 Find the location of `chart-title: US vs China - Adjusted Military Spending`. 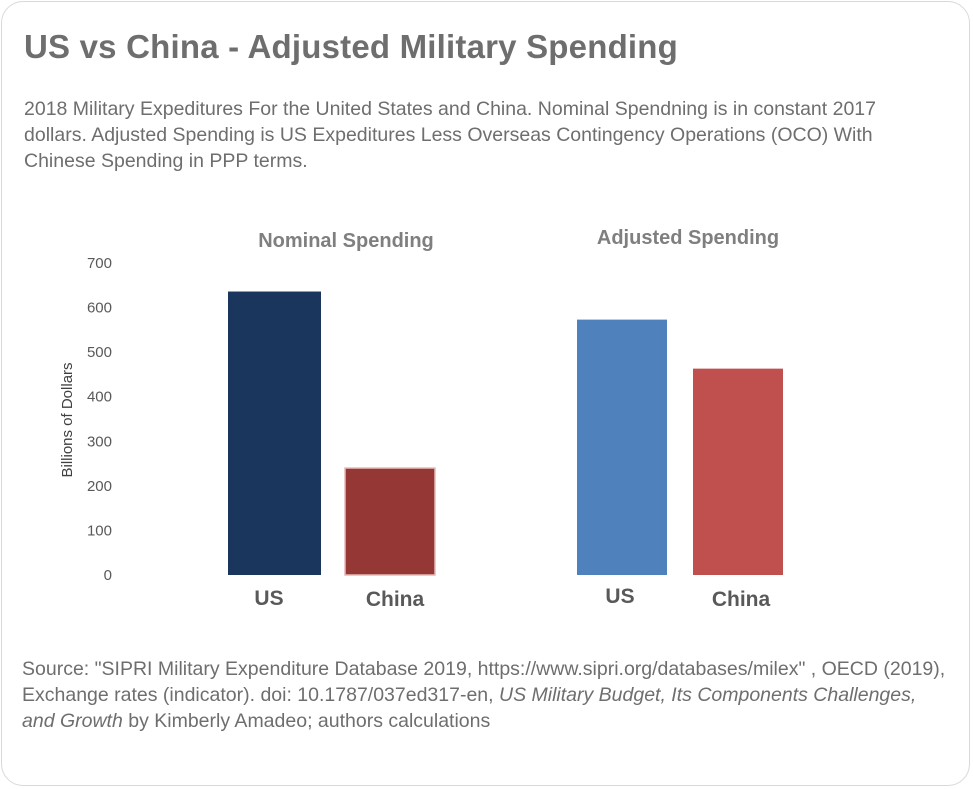

chart-title: US vs China - Adjusted Military Spending is located at coordinates (351, 46).